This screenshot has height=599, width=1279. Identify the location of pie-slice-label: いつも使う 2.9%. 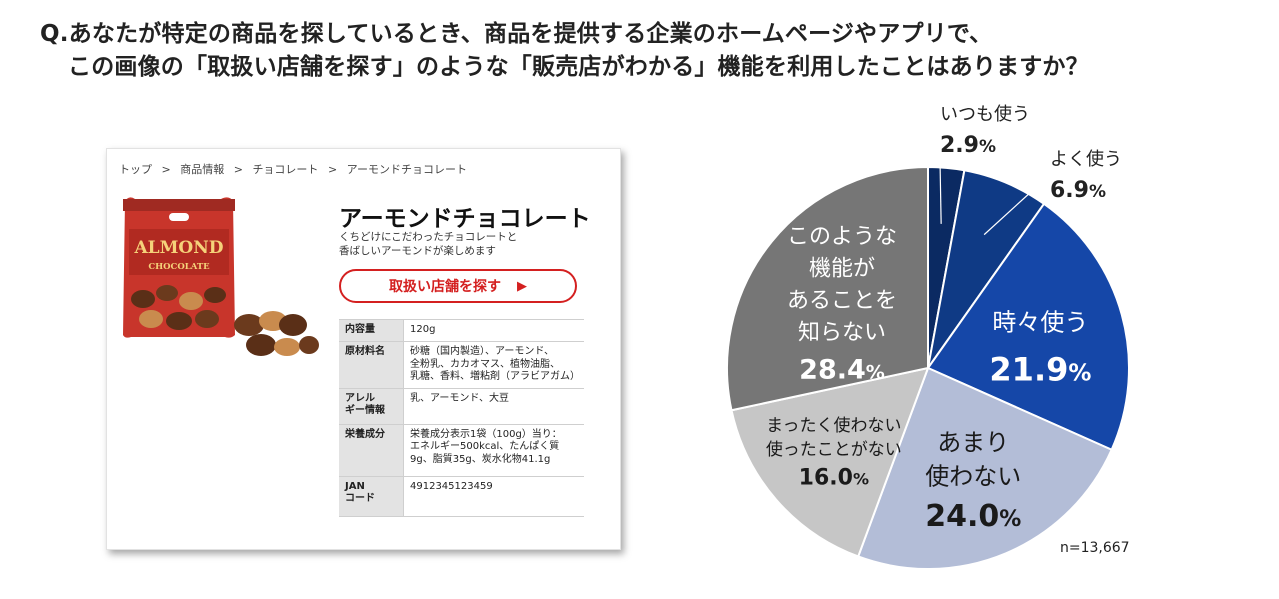
(984, 164).